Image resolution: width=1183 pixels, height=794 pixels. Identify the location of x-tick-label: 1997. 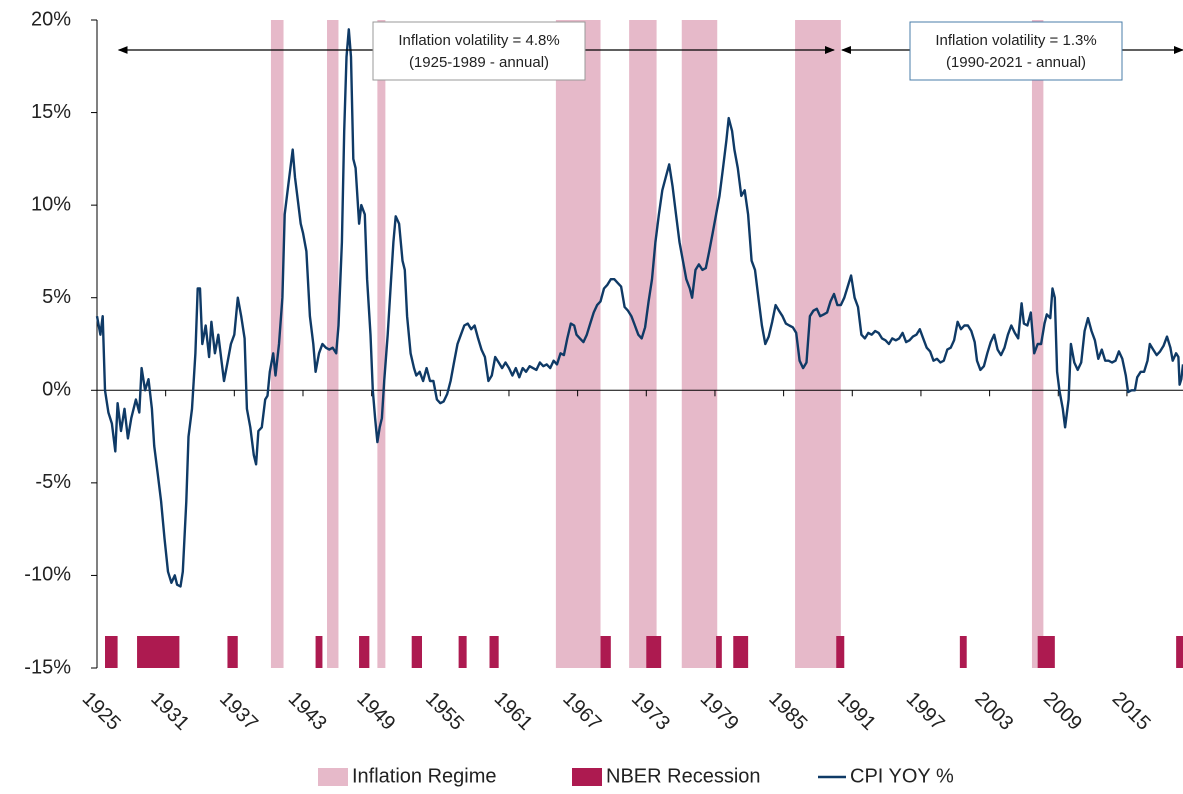
(925, 711).